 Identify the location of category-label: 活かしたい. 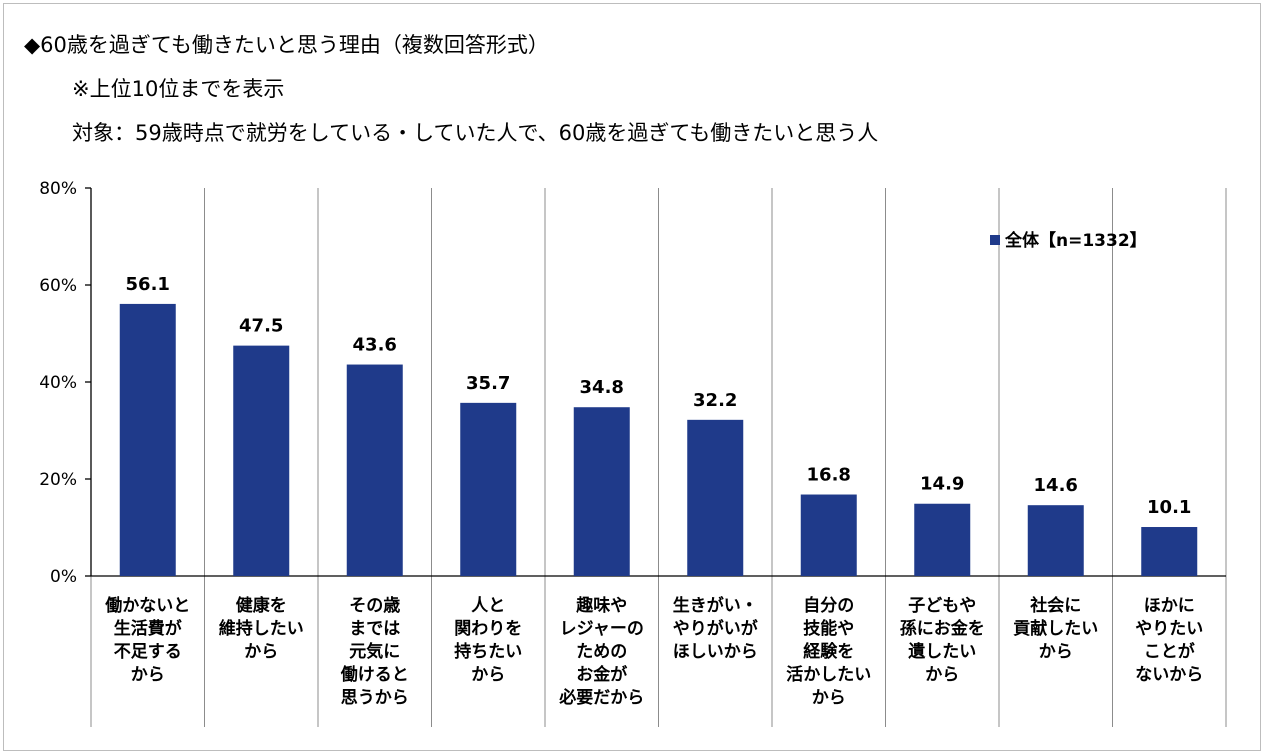
(828, 674).